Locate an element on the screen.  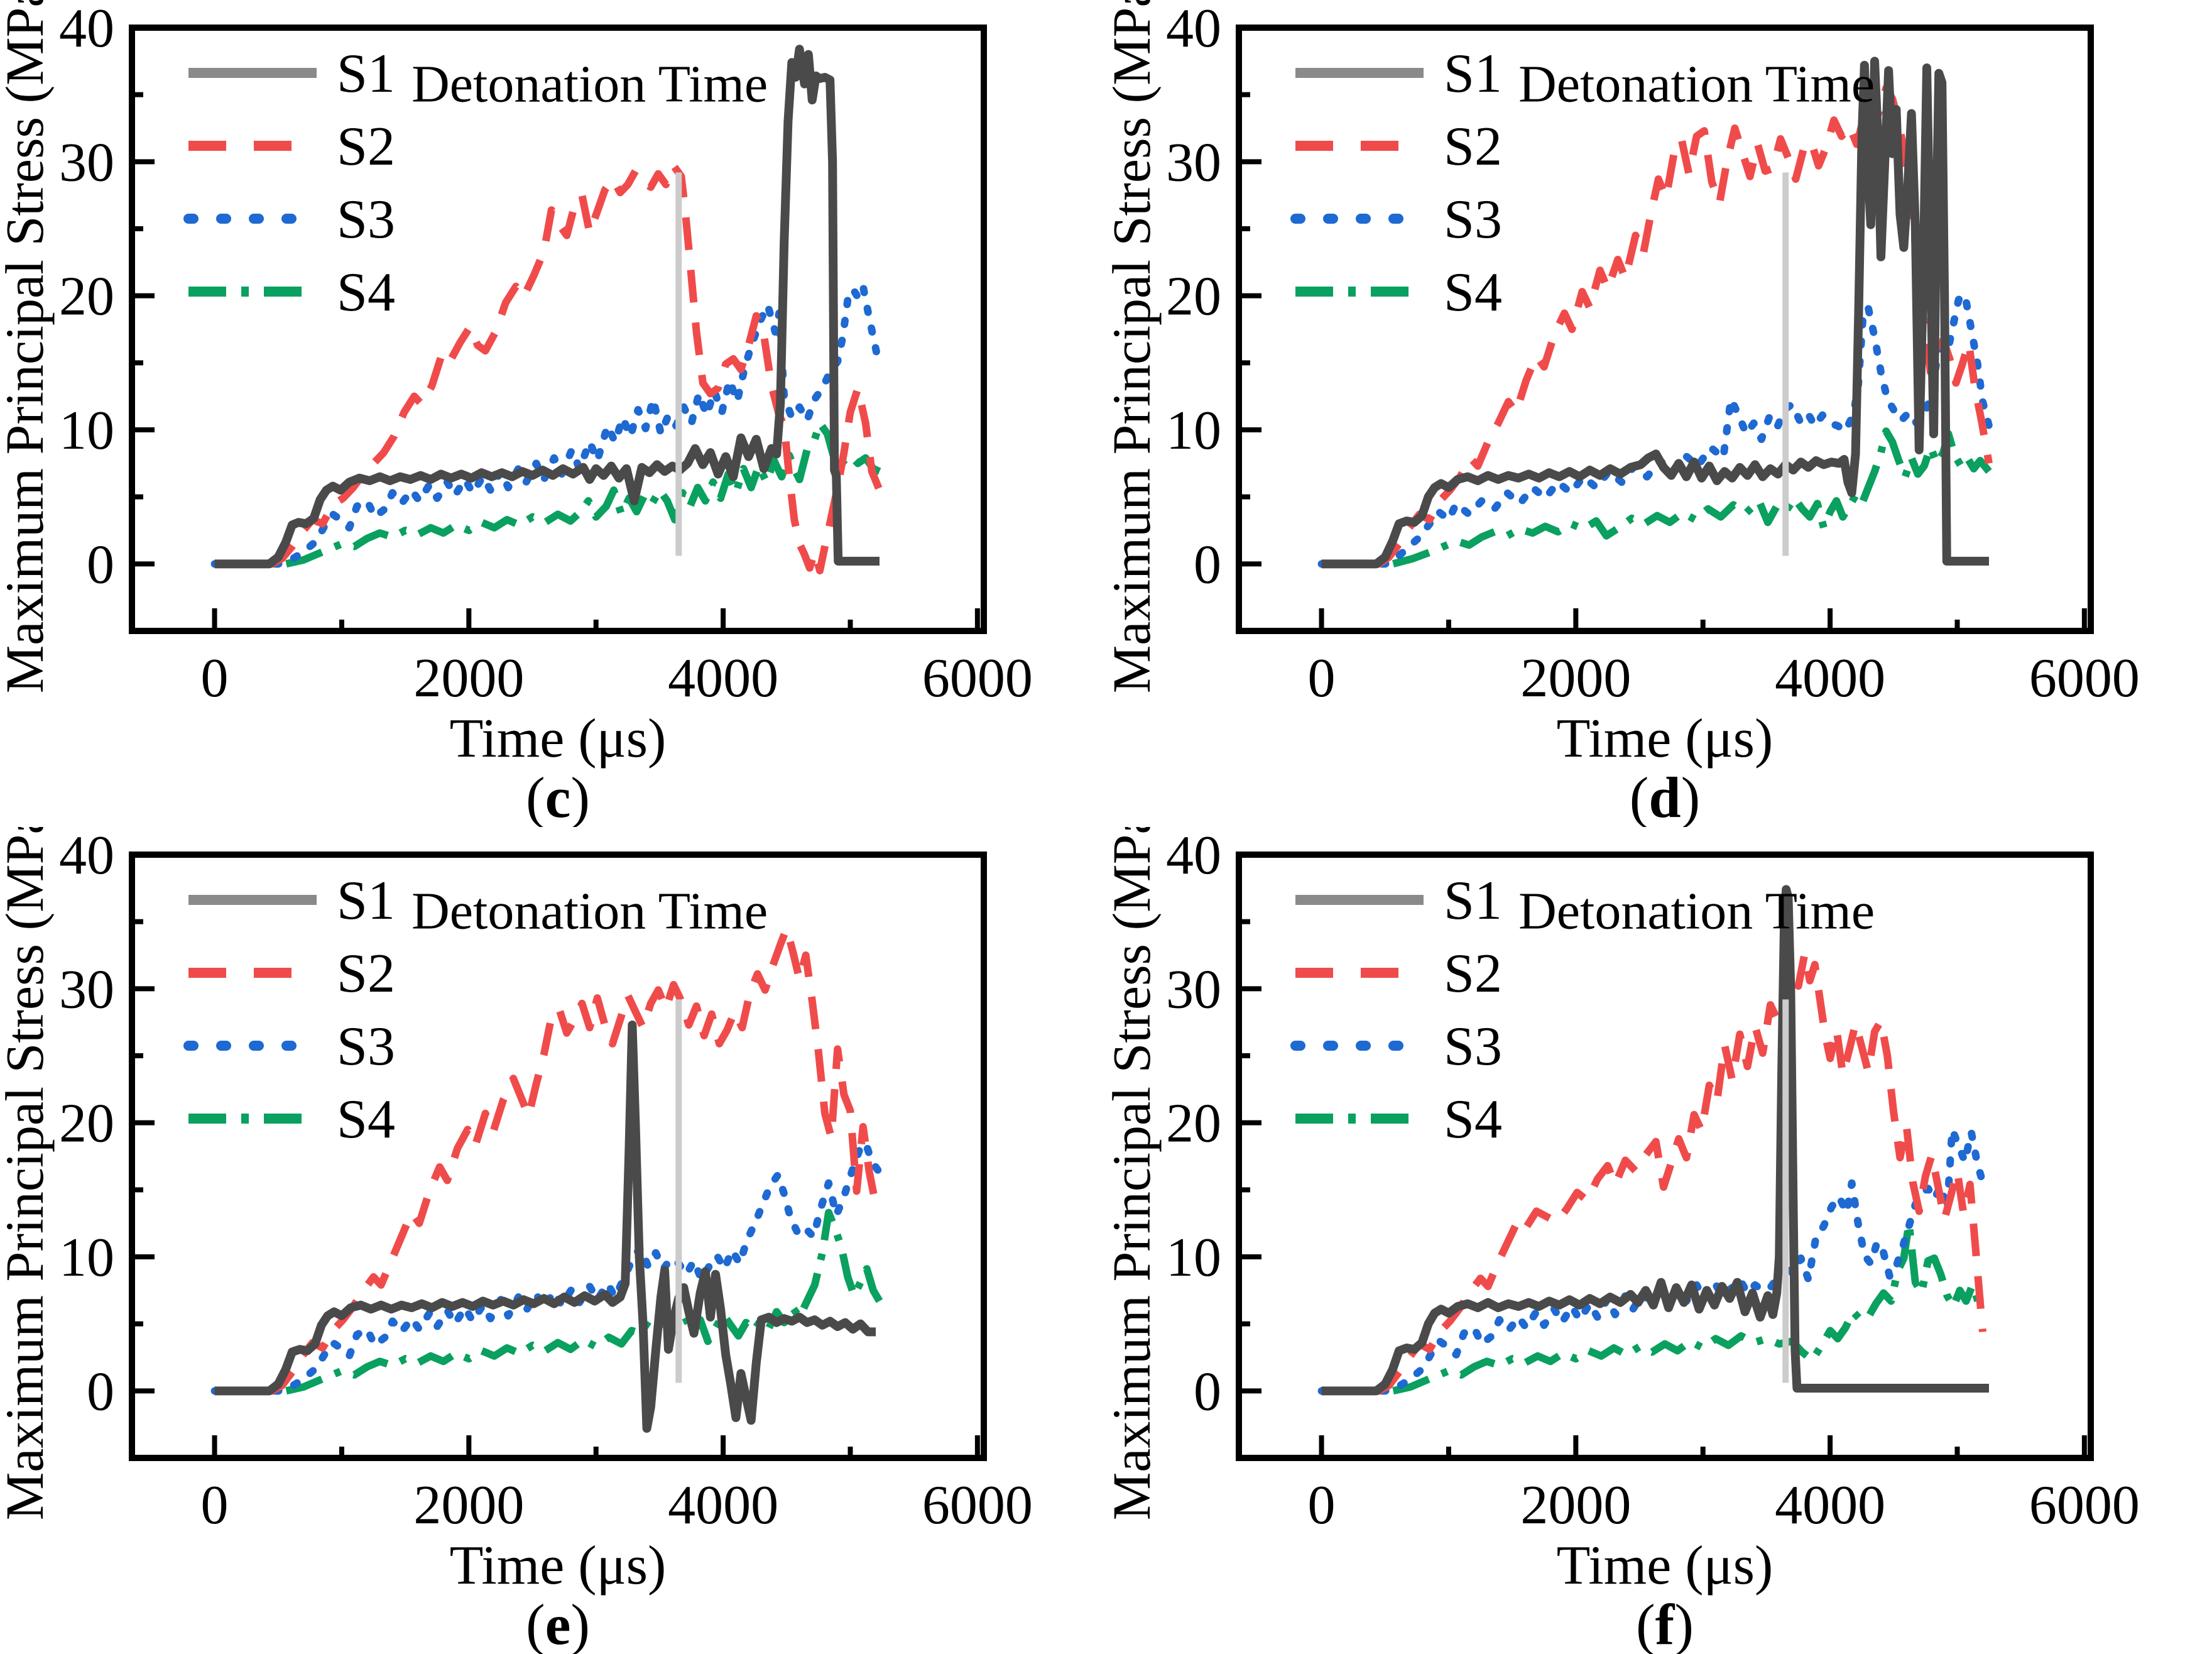
panel-label: (c) is located at coordinates (558, 796).